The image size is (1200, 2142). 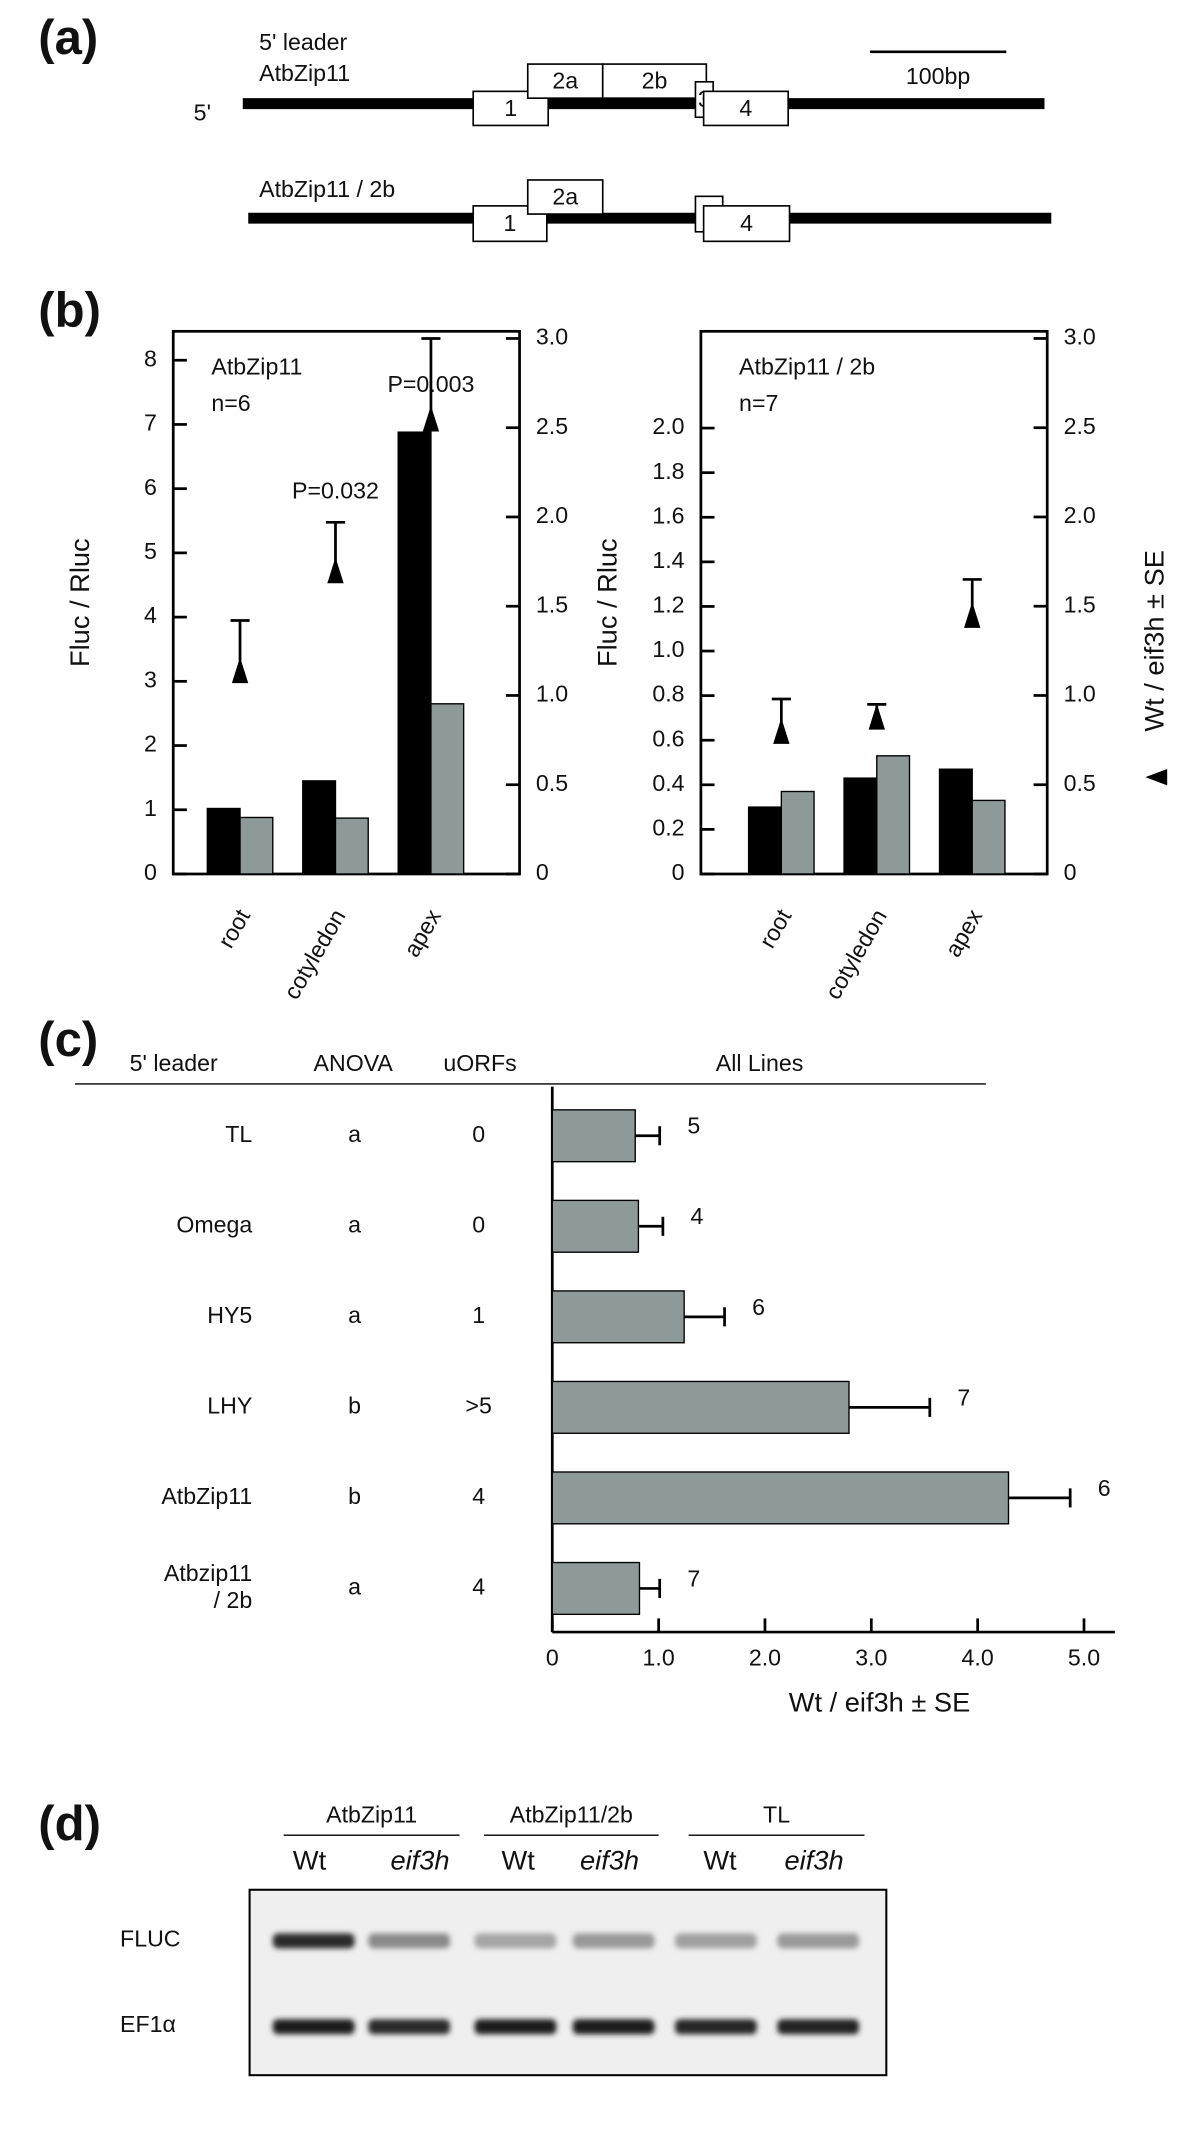 I want to click on uorf-count: >5, so click(x=478, y=1405).